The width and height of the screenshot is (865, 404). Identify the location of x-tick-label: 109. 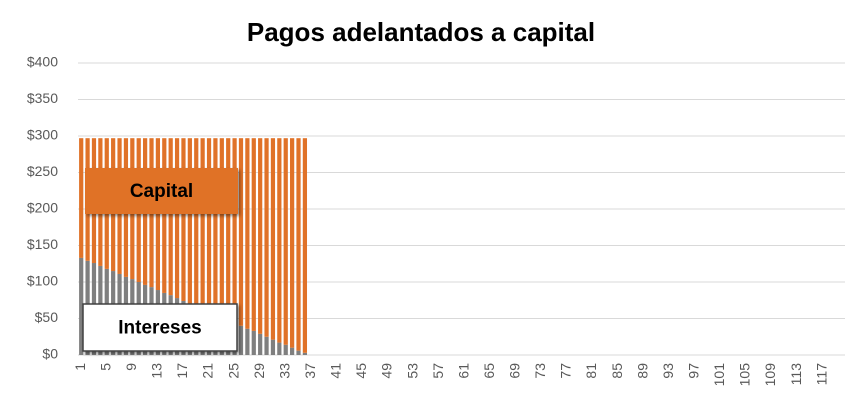
(770, 375).